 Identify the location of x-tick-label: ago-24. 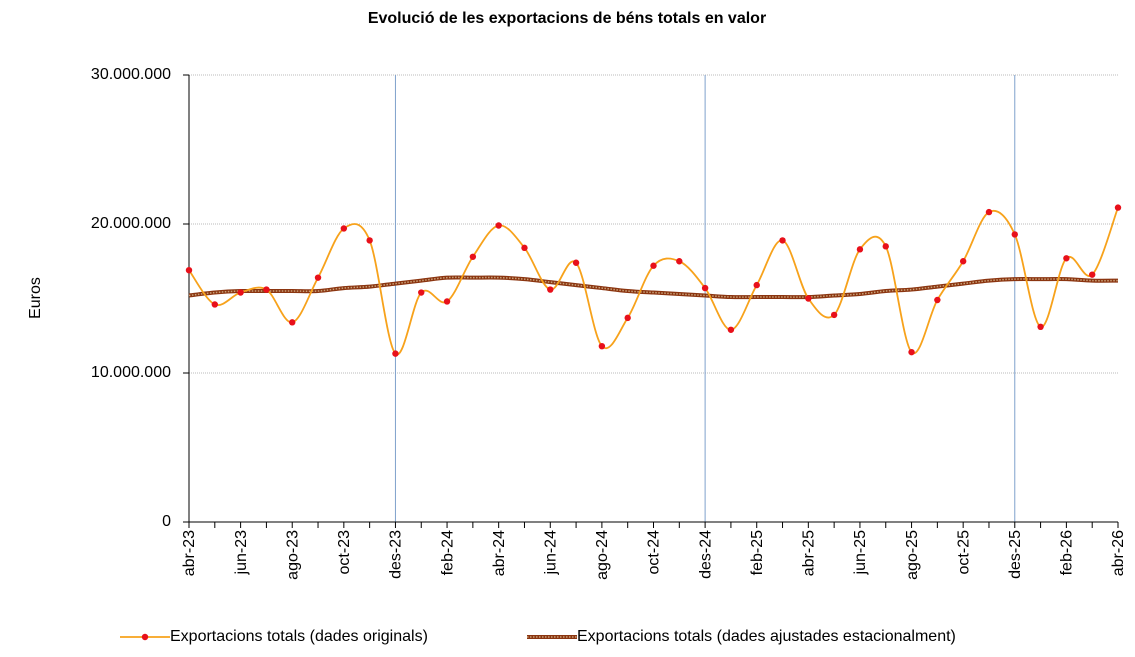
(602, 555).